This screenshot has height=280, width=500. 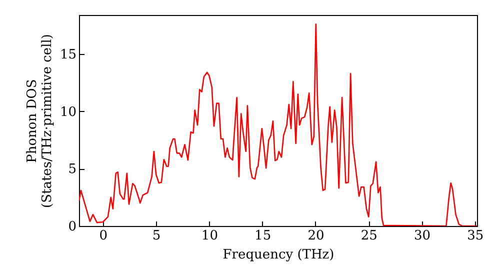 I want to click on x-tick-label: 20, so click(x=316, y=236).